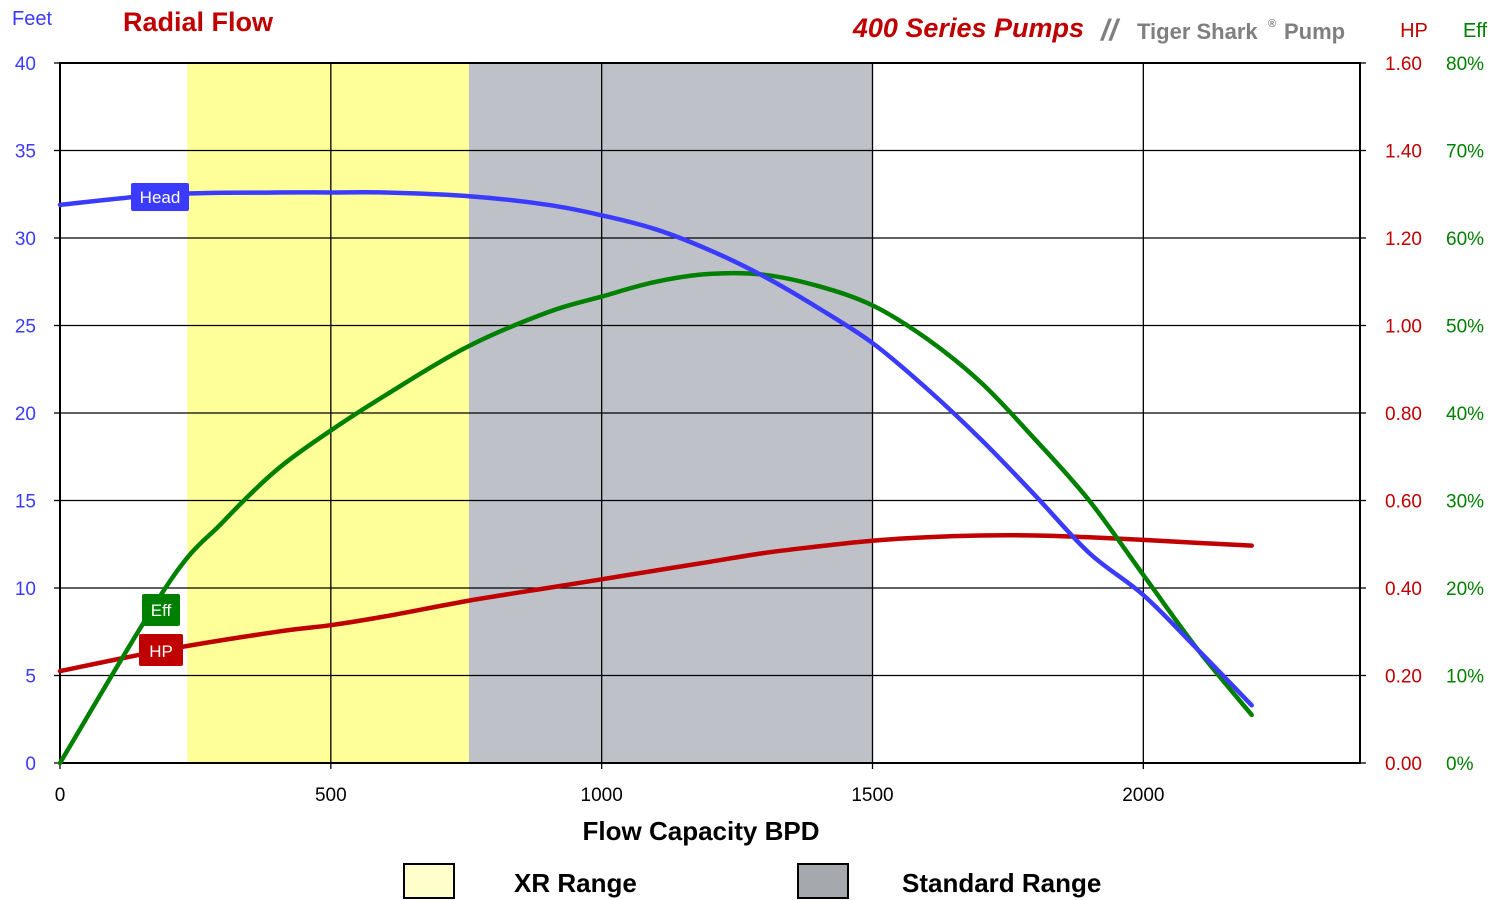 Image resolution: width=1499 pixels, height=900 pixels. What do you see at coordinates (968, 28) in the screenshot?
I see `series-name: 400 Series Pumps` at bounding box center [968, 28].